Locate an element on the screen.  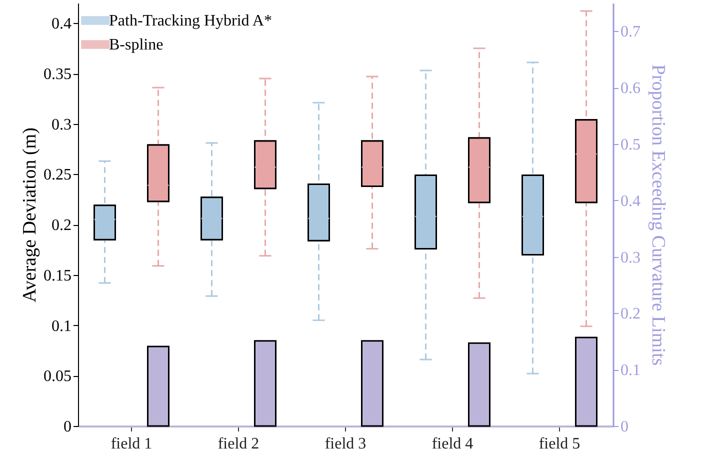
x-tick-label: field 1 is located at coordinates (131, 444).